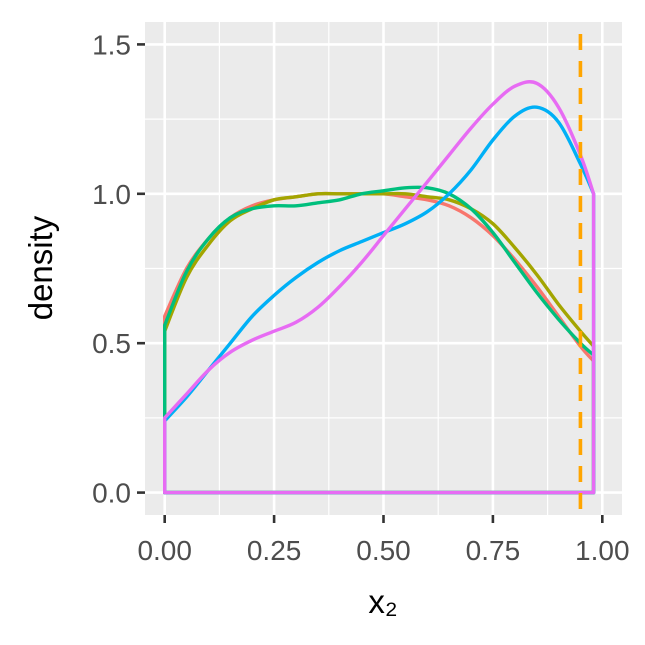  I want to click on y-tick-label: 1.5, so click(111, 44).